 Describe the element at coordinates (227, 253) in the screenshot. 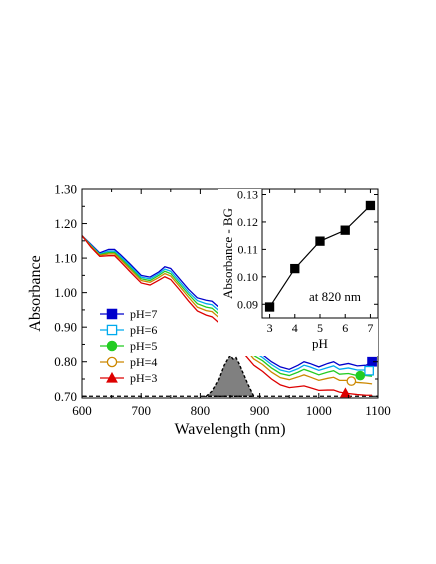

I see `inset-y-axis-title: Absorbance - BG` at that location.